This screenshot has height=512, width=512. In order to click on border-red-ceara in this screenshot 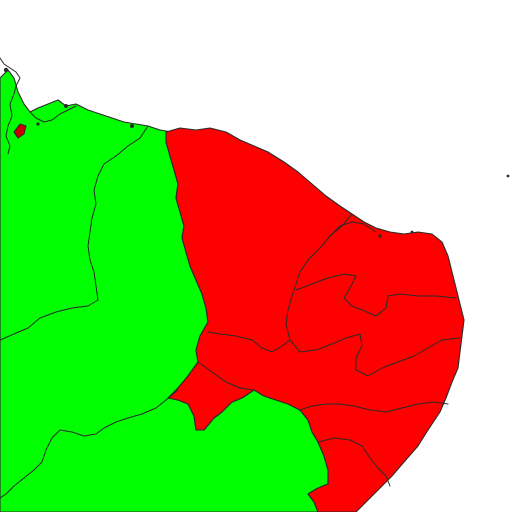, I will do `click(280, 283)`.